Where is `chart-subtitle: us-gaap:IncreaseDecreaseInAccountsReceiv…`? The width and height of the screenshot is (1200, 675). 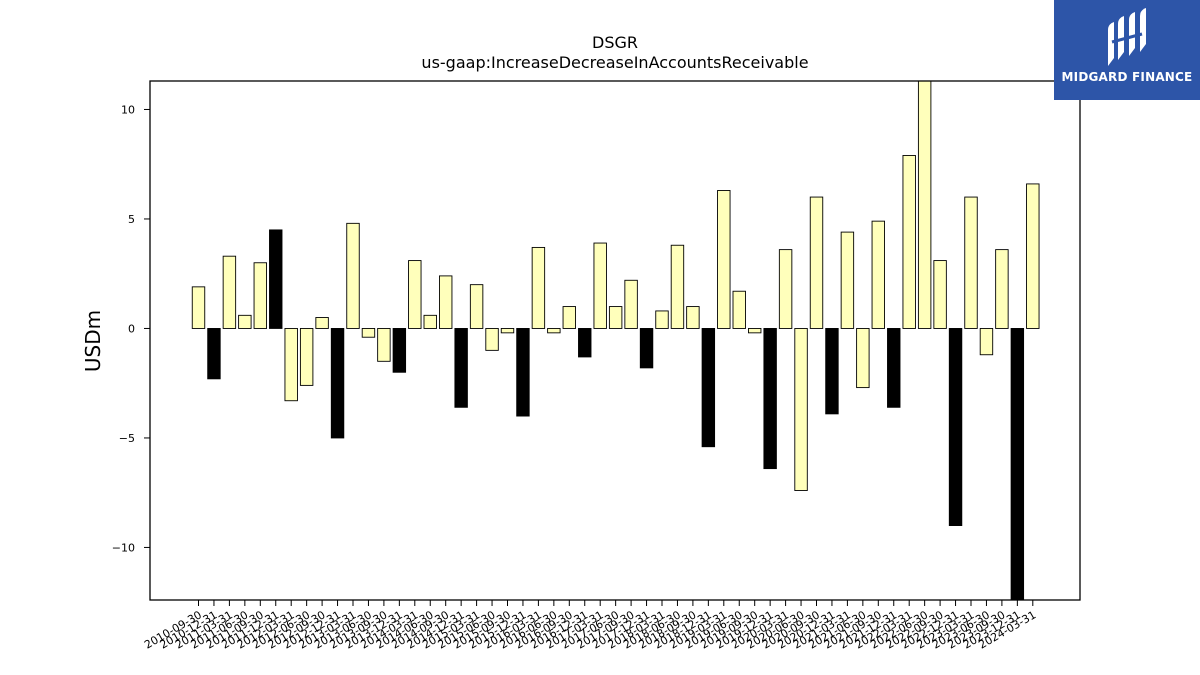 chart-subtitle: us-gaap:IncreaseDecreaseInAccountsReceiv… is located at coordinates (614, 62).